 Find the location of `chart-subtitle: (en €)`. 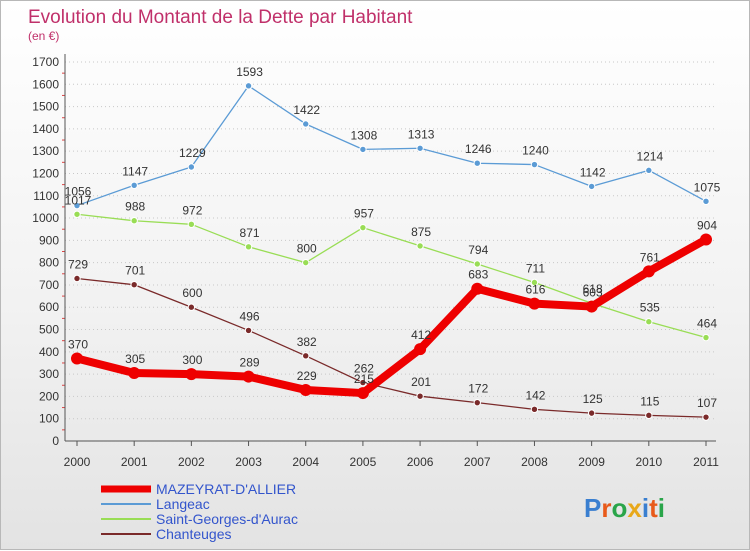

chart-subtitle: (en €) is located at coordinates (43, 36).